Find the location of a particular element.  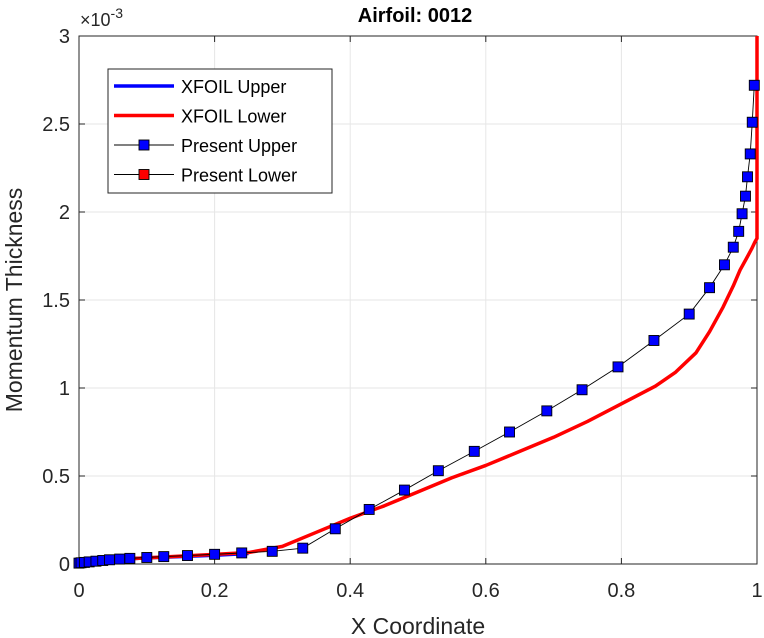

legend-entry-xfoil-upper: XFOIL Upper is located at coordinates (200, 87).